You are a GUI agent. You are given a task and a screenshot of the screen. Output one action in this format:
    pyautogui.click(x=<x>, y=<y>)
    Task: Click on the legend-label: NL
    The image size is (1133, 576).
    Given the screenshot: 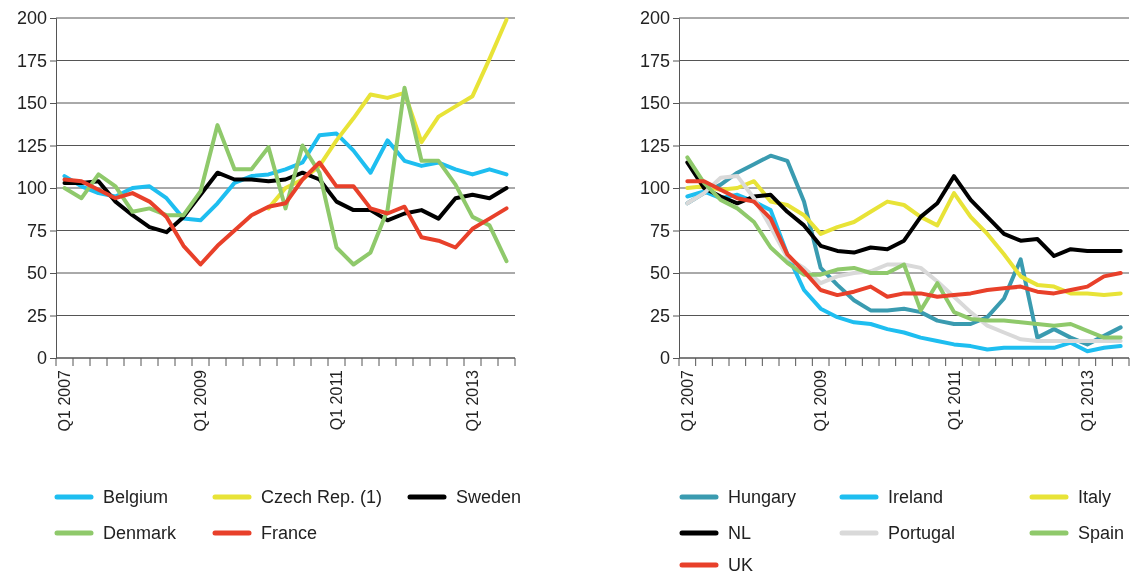 What is the action you would take?
    pyautogui.click(x=740, y=533)
    